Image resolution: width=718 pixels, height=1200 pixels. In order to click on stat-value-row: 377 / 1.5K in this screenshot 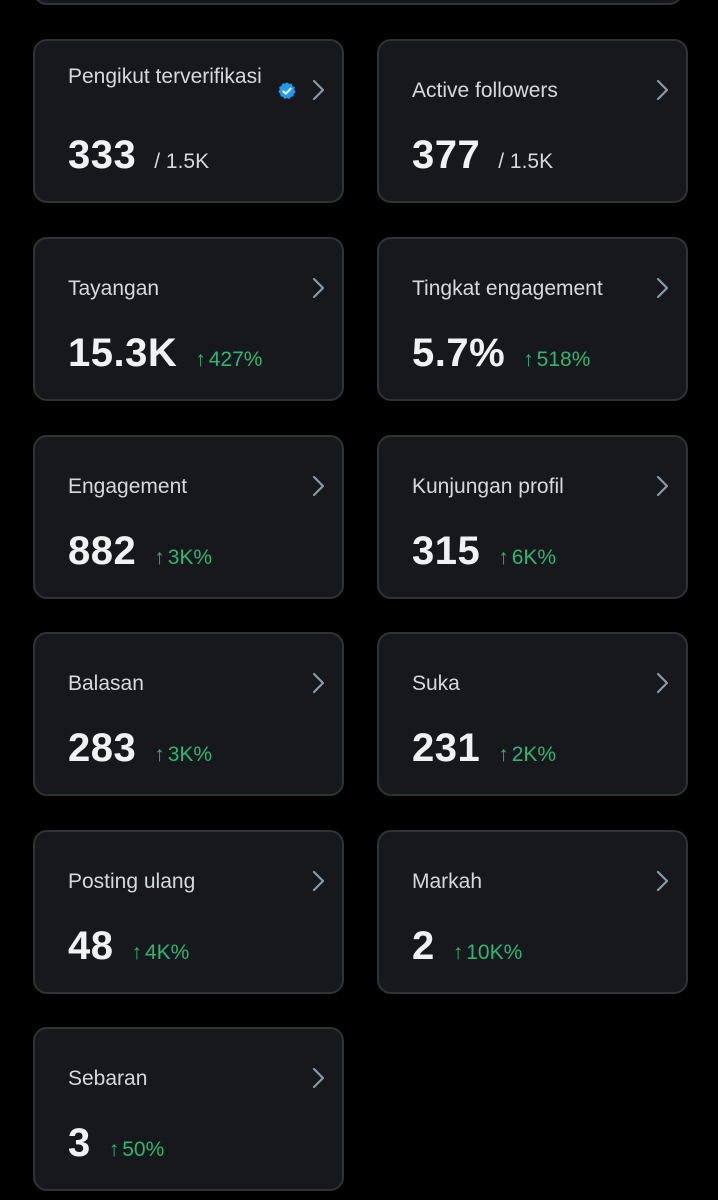, I will do `click(482, 155)`.